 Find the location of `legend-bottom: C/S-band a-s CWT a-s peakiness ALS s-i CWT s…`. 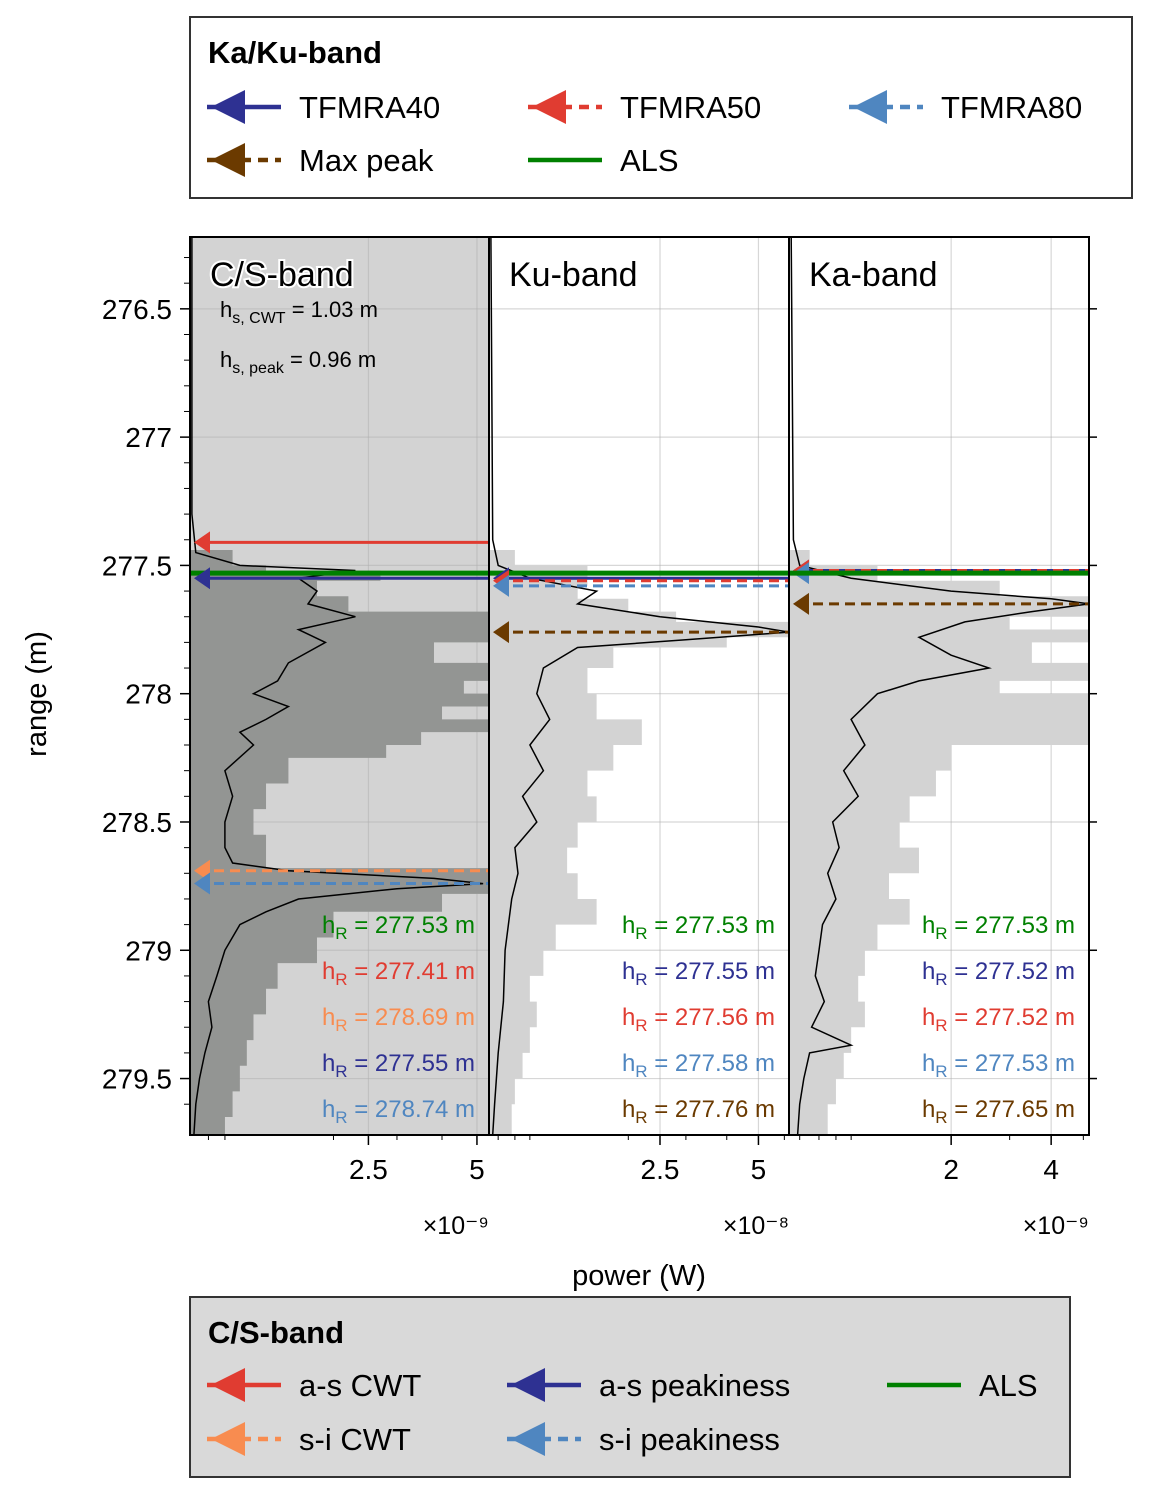

legend-bottom: C/S-band a-s CWT a-s peakiness ALS s-i CWT s… is located at coordinates (630, 1387).